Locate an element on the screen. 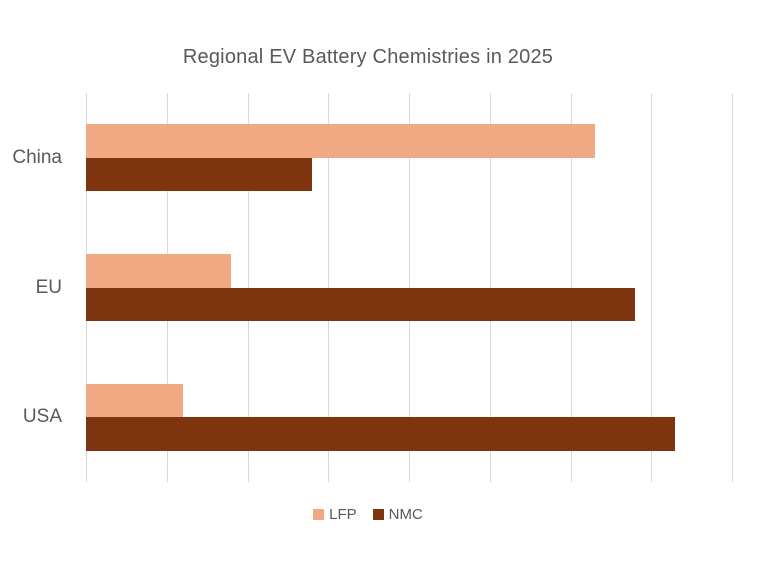 Image resolution: width=782 pixels, height=576 pixels. legend-swatch-nmc is located at coordinates (378, 514).